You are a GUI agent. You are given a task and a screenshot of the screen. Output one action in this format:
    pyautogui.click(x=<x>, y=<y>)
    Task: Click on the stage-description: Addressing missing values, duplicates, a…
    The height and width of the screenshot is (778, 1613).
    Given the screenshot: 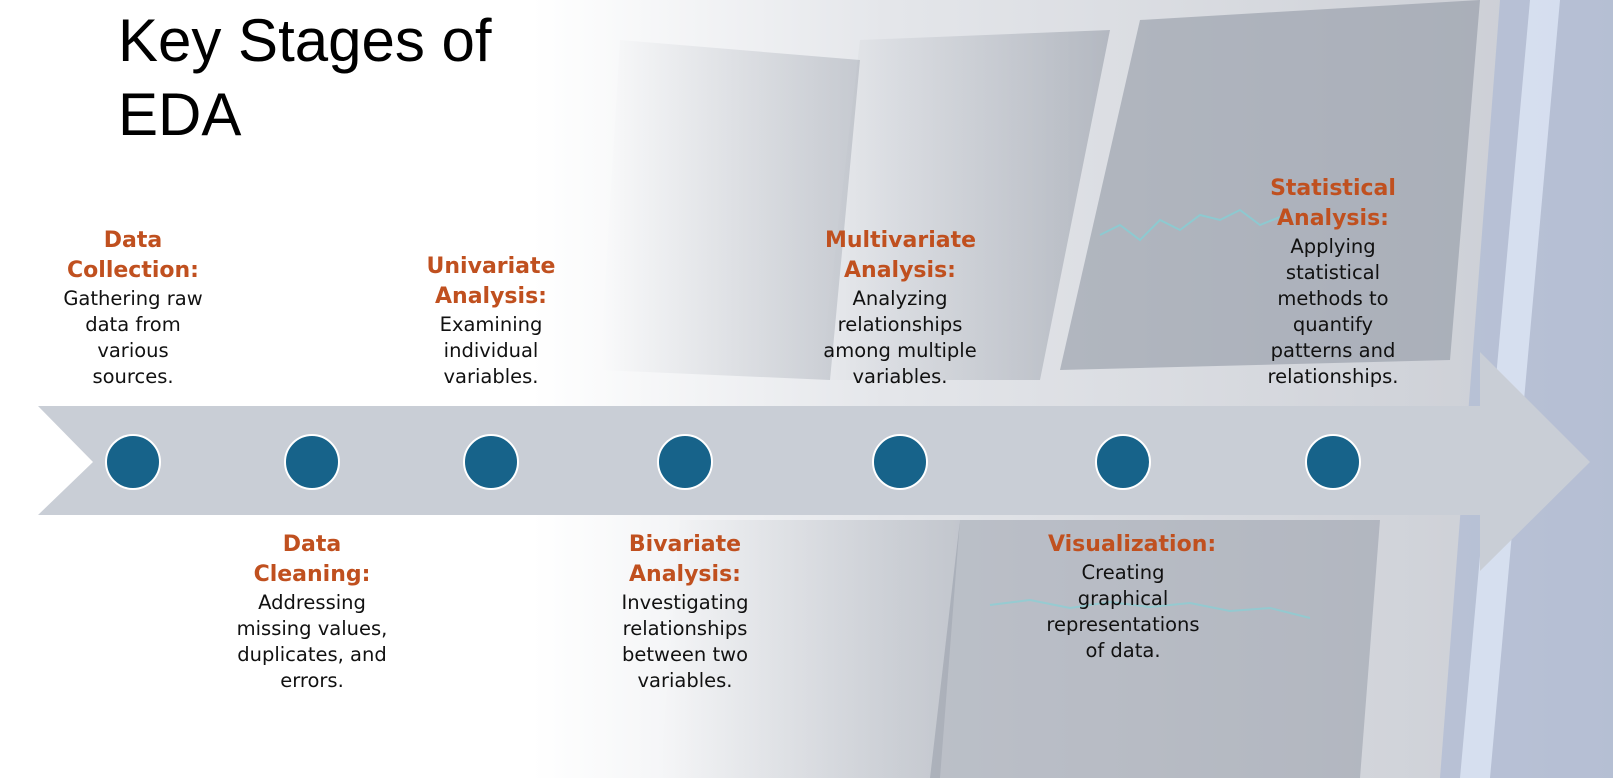 What is the action you would take?
    pyautogui.click(x=312, y=641)
    